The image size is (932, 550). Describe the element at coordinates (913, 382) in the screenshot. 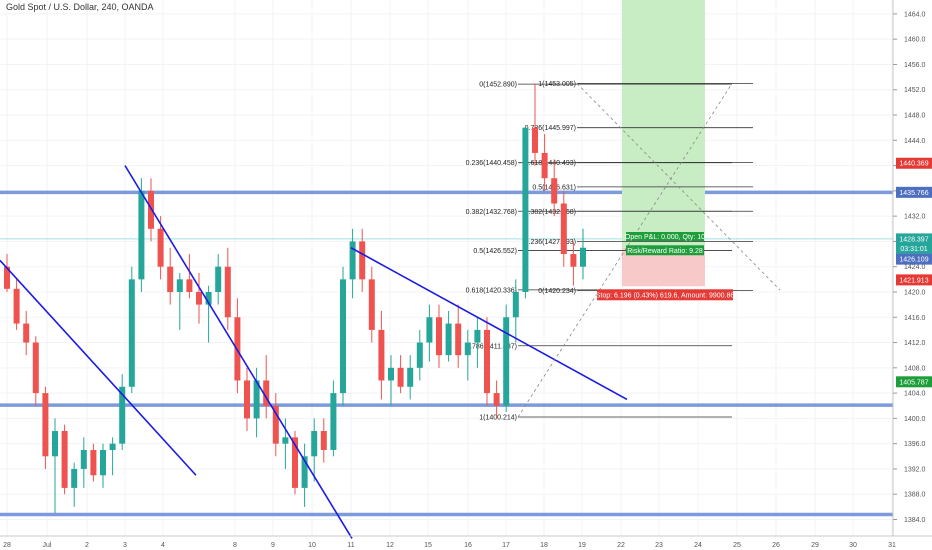

I see `price-badge-text: 1405.787` at that location.